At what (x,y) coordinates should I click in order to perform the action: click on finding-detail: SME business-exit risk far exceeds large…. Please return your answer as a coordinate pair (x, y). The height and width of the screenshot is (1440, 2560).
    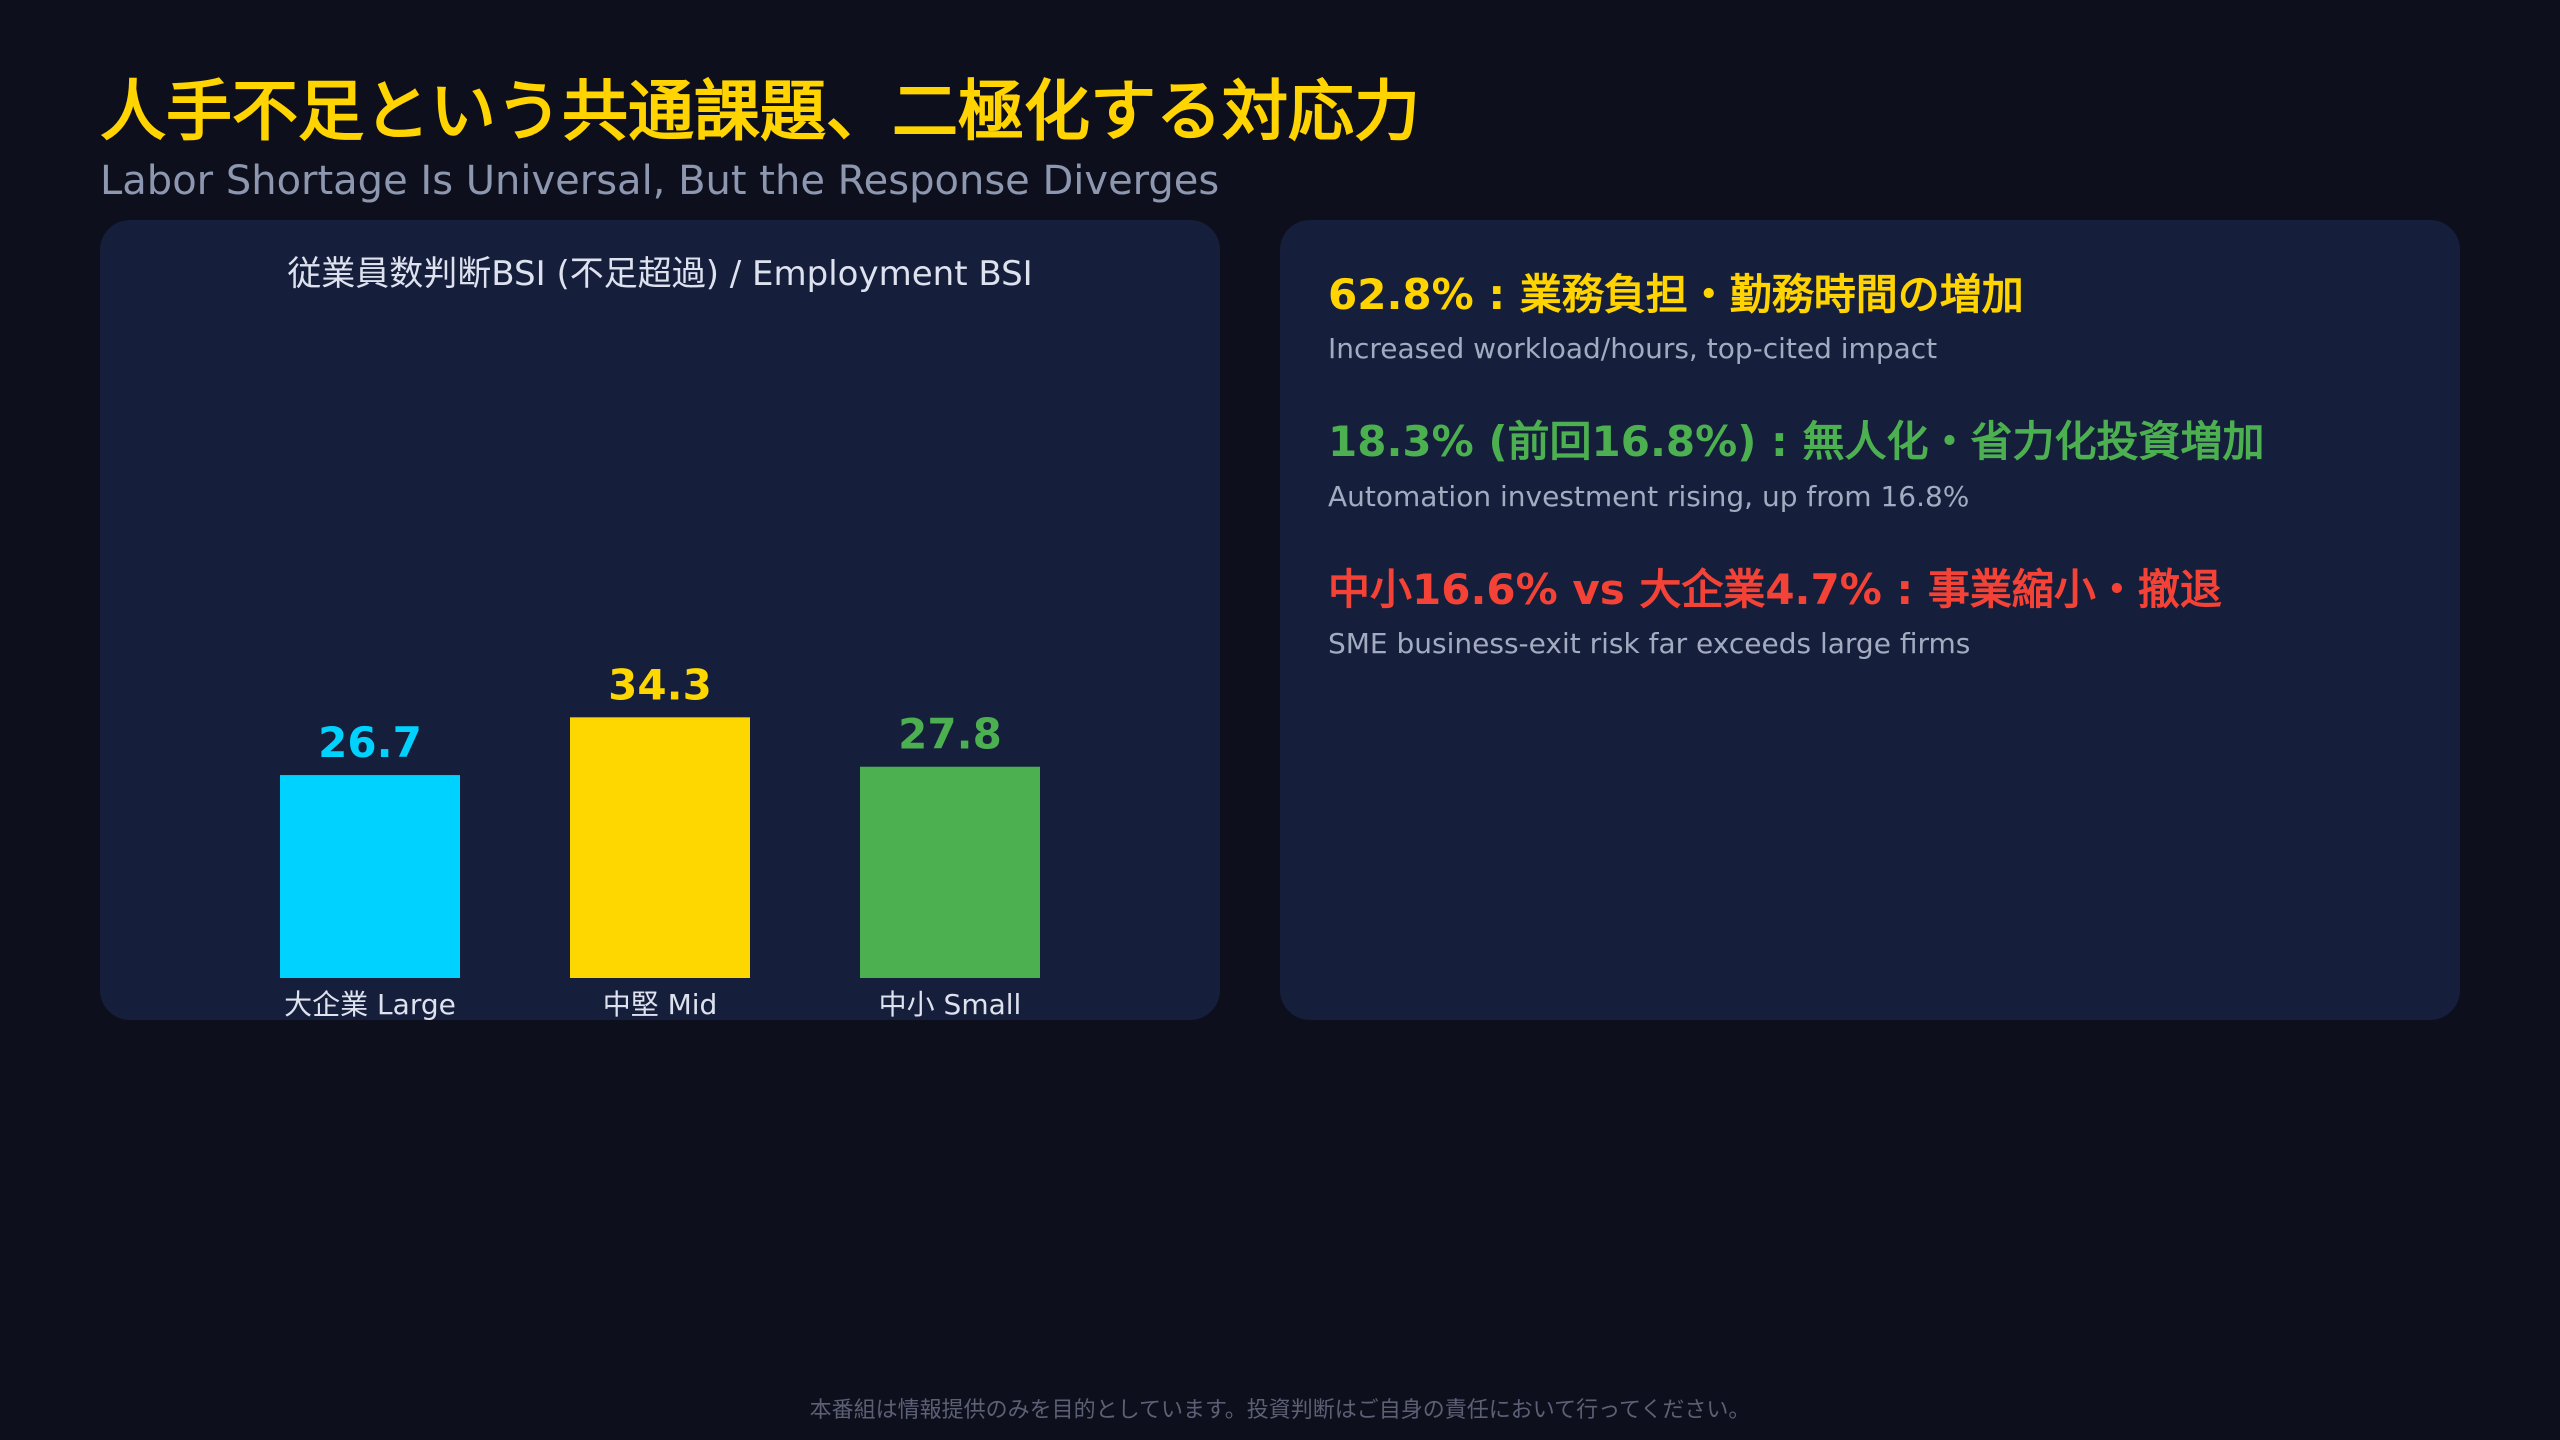
    Looking at the image, I should click on (1649, 644).